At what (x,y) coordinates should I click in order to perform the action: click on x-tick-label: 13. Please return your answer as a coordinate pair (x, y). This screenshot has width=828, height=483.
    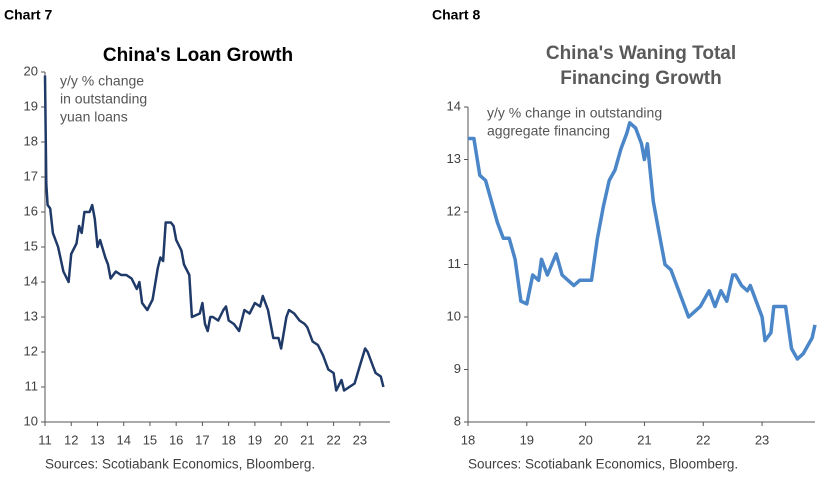
    Looking at the image, I should click on (97, 439).